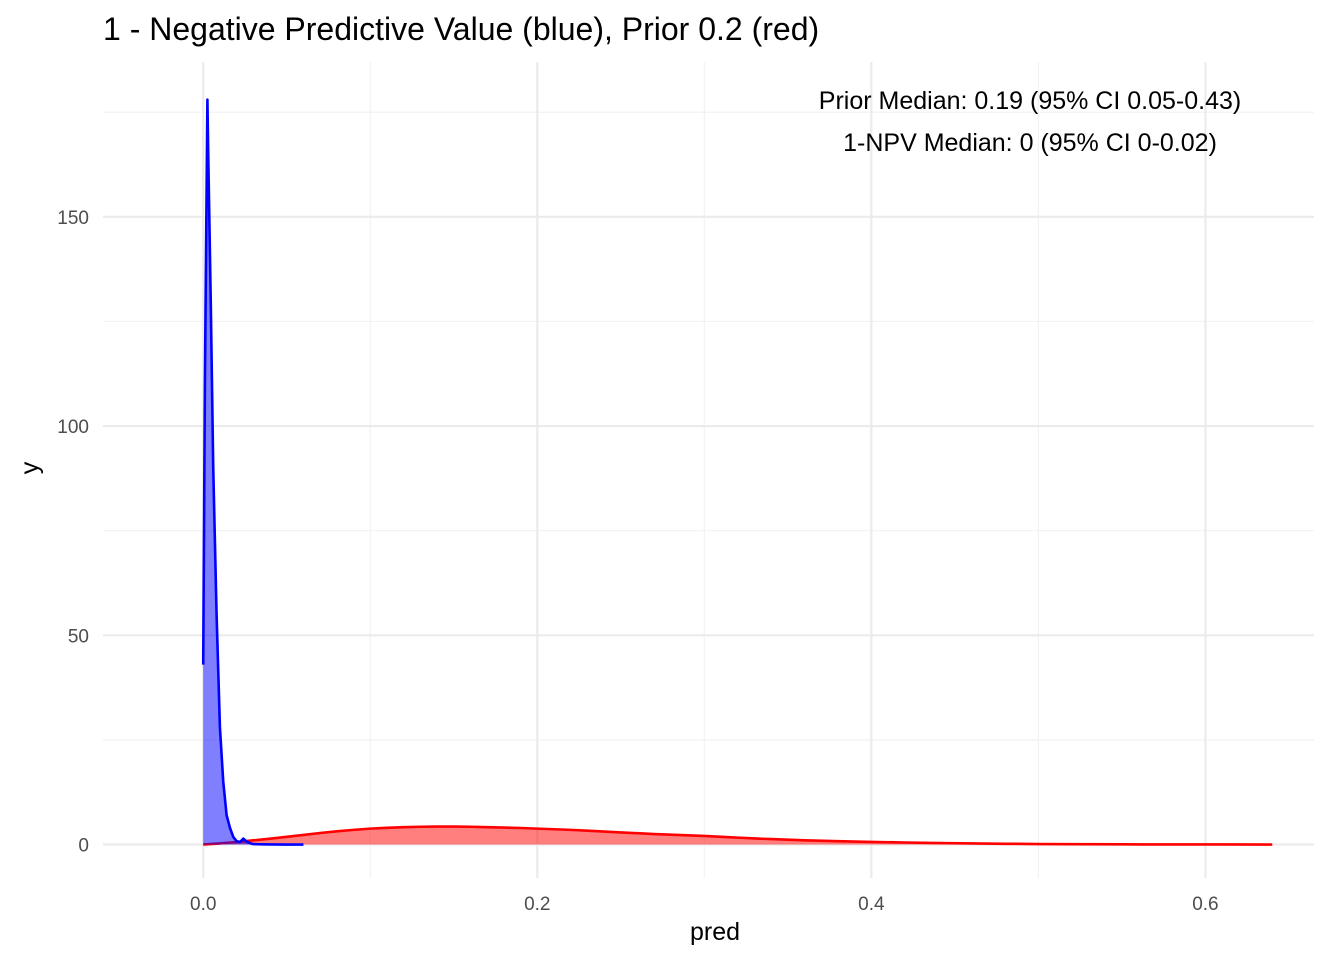 This screenshot has width=1344, height=960. I want to click on x-tick-label: 0.4, so click(871, 904).